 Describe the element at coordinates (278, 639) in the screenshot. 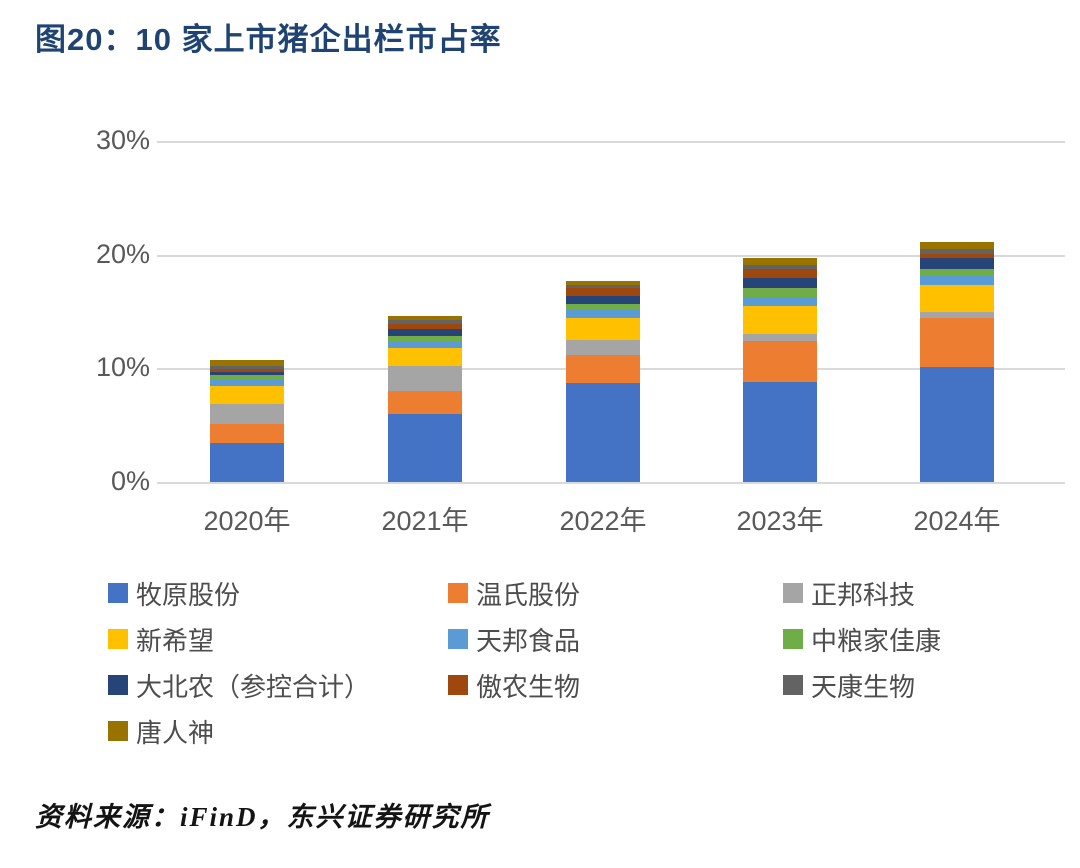

I see `legend-item: 新希望` at that location.